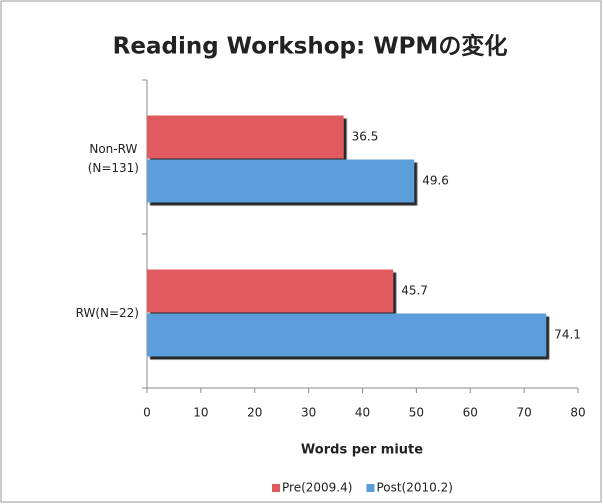  What do you see at coordinates (414, 488) in the screenshot?
I see `legend-label: Post(2010.2)` at bounding box center [414, 488].